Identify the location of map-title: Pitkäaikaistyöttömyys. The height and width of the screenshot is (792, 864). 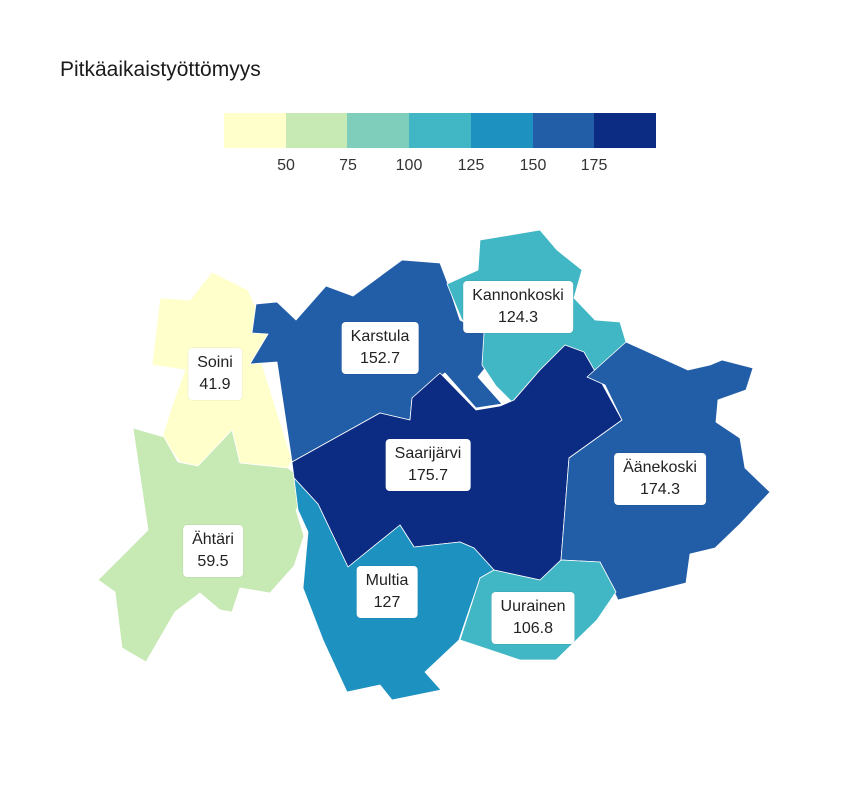
(160, 69).